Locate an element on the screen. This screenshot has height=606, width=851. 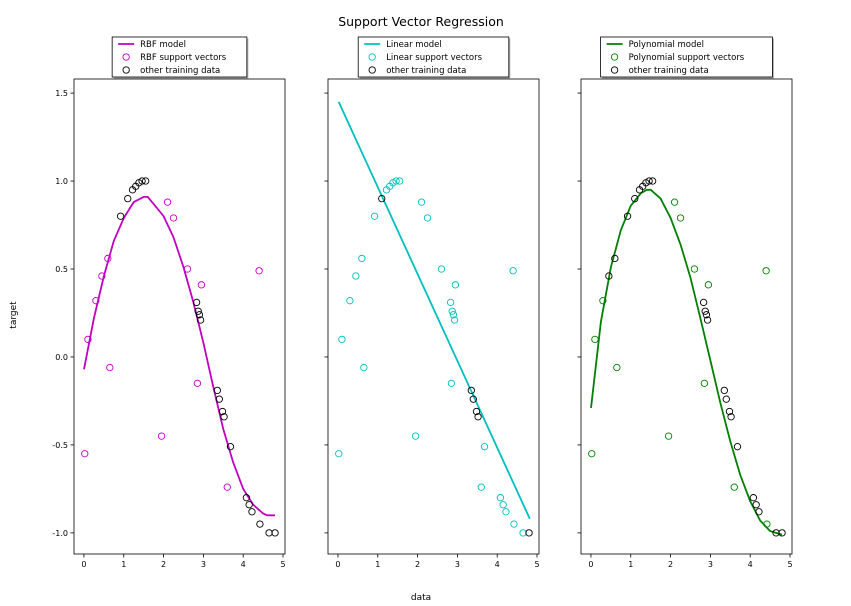
legend-support-label: RBF support vectors is located at coordinates (183, 58).